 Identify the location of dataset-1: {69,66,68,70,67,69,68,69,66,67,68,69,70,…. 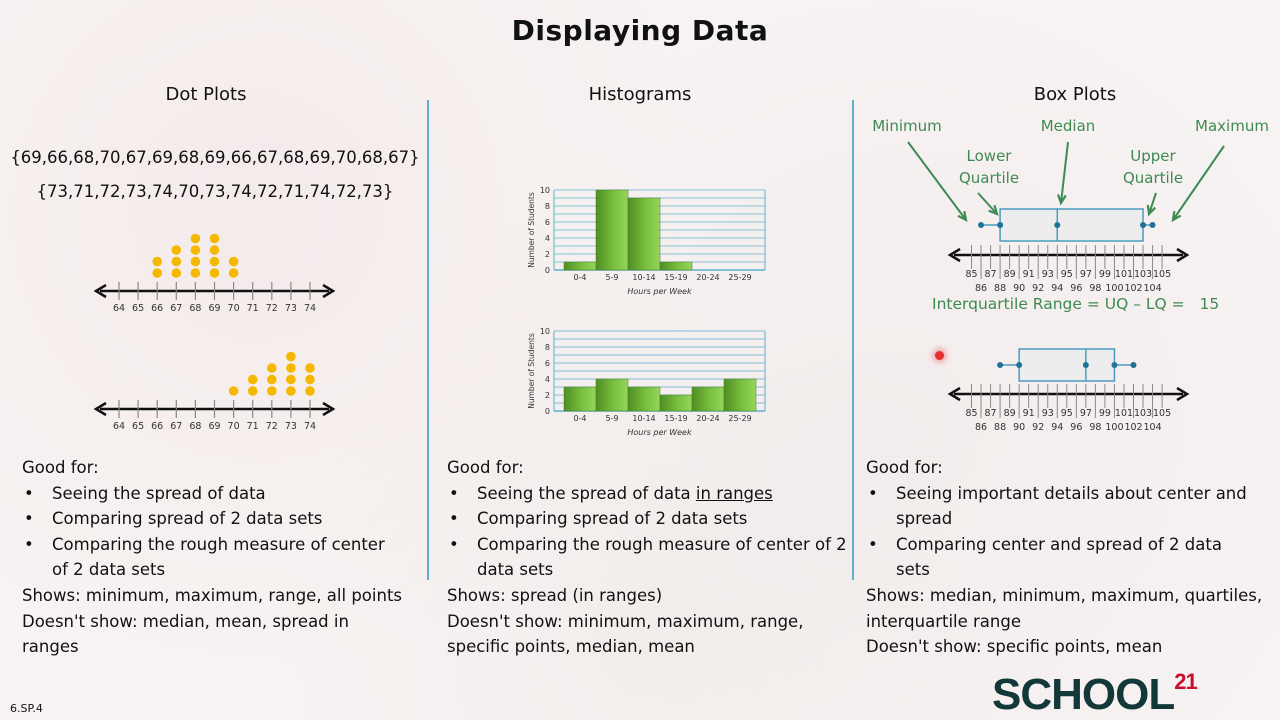
(215, 157).